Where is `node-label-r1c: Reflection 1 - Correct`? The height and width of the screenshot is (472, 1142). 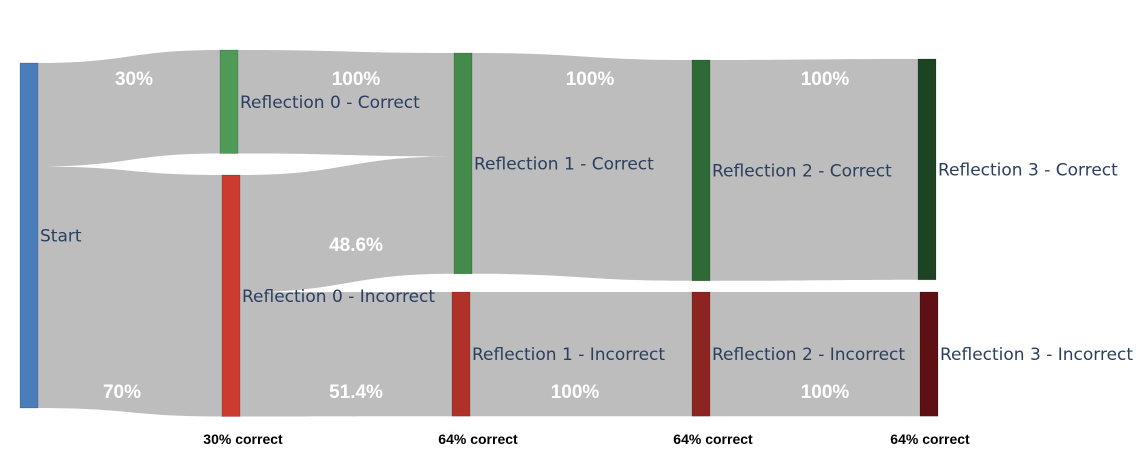
node-label-r1c: Reflection 1 - Correct is located at coordinates (564, 164).